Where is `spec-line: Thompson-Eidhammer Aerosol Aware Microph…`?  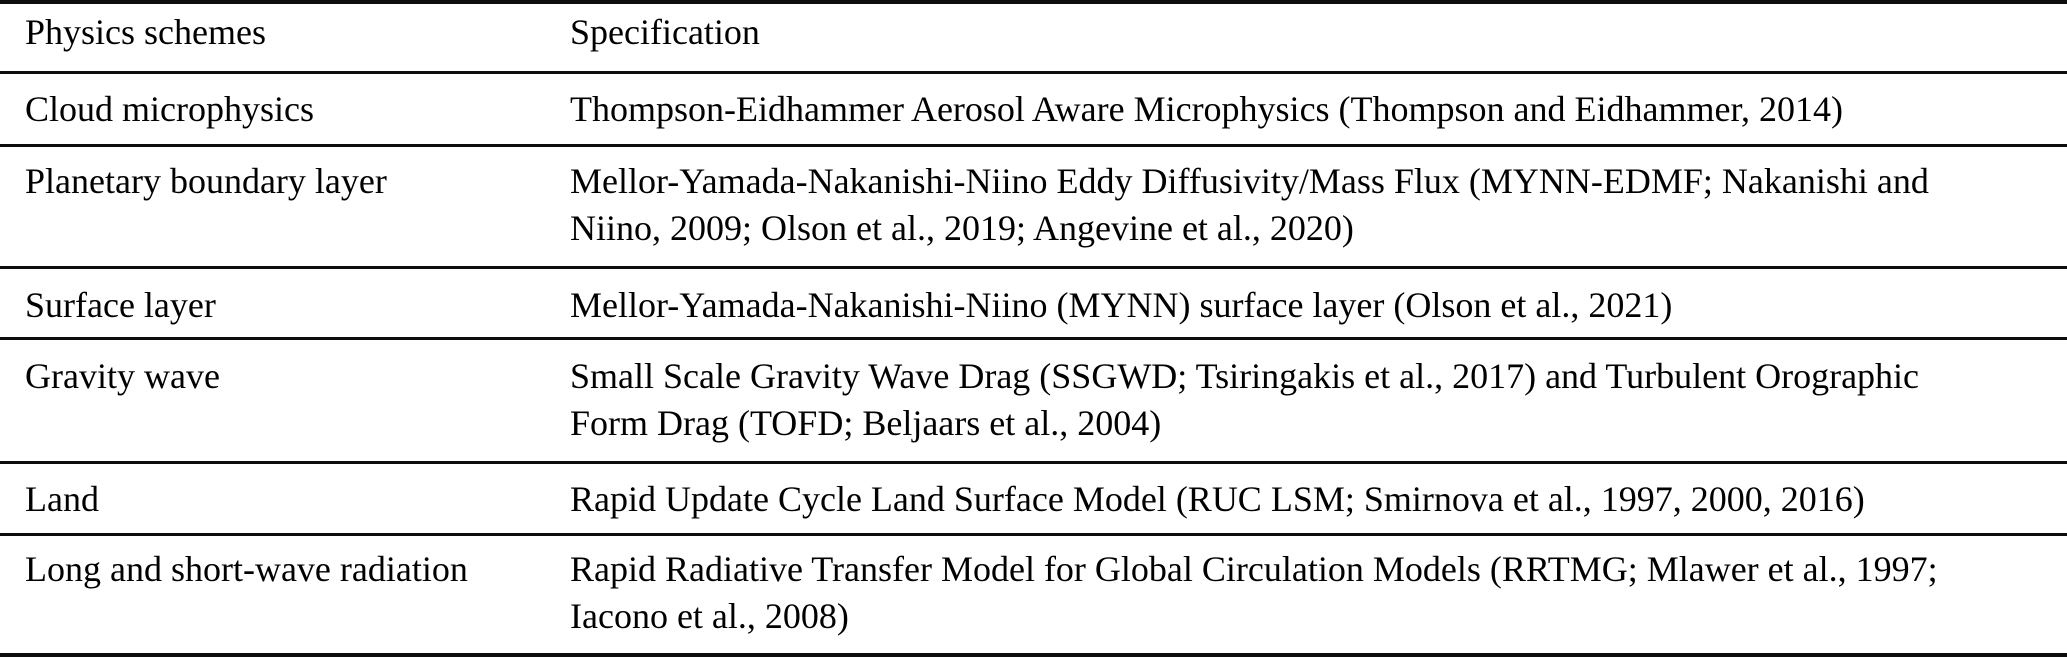
spec-line: Thompson-Eidhammer Aerosol Aware Microph… is located at coordinates (1207, 109).